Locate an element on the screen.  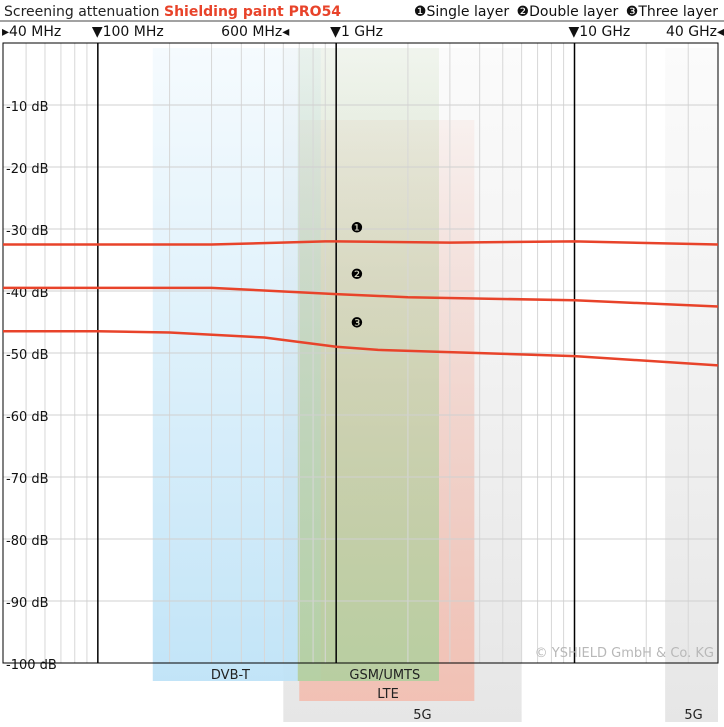
legend-marker-3: ❸ is located at coordinates (632, 12).